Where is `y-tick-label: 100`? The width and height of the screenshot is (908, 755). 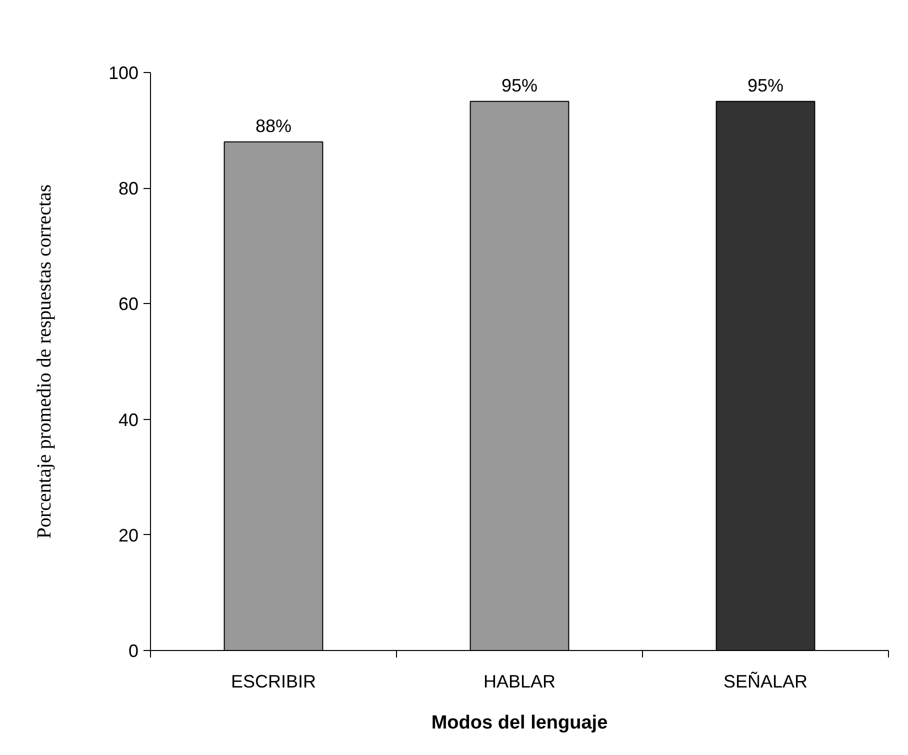 y-tick-label: 100 is located at coordinates (123, 73).